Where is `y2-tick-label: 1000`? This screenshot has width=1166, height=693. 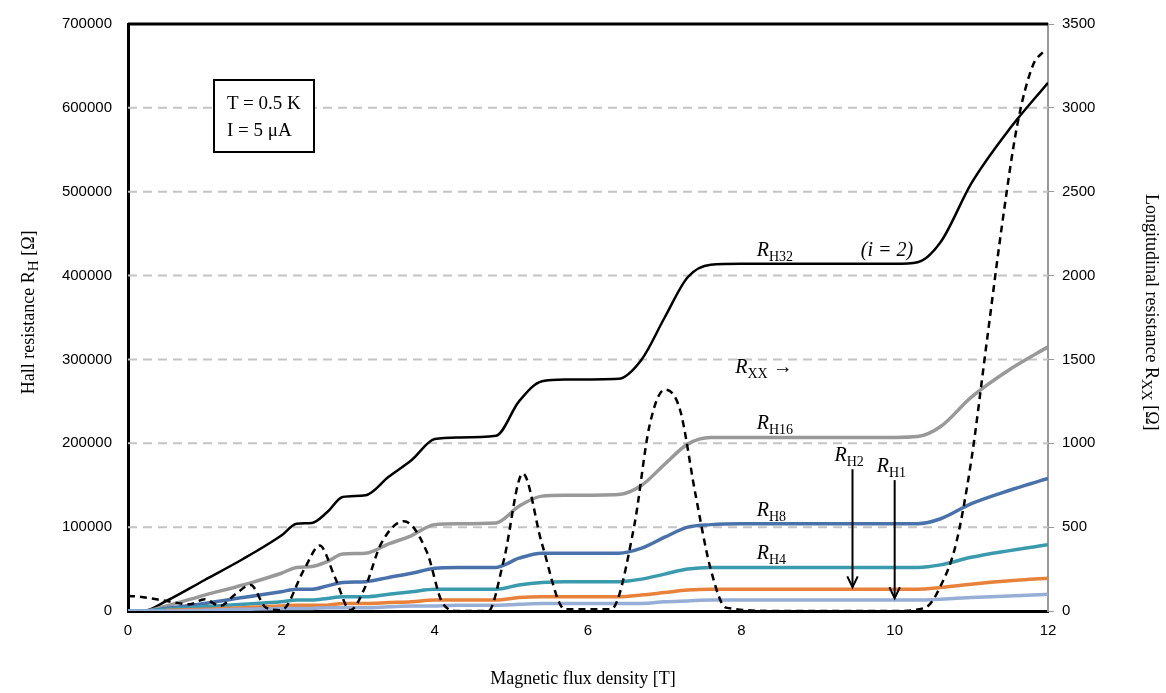
y2-tick-label: 1000 is located at coordinates (1079, 442).